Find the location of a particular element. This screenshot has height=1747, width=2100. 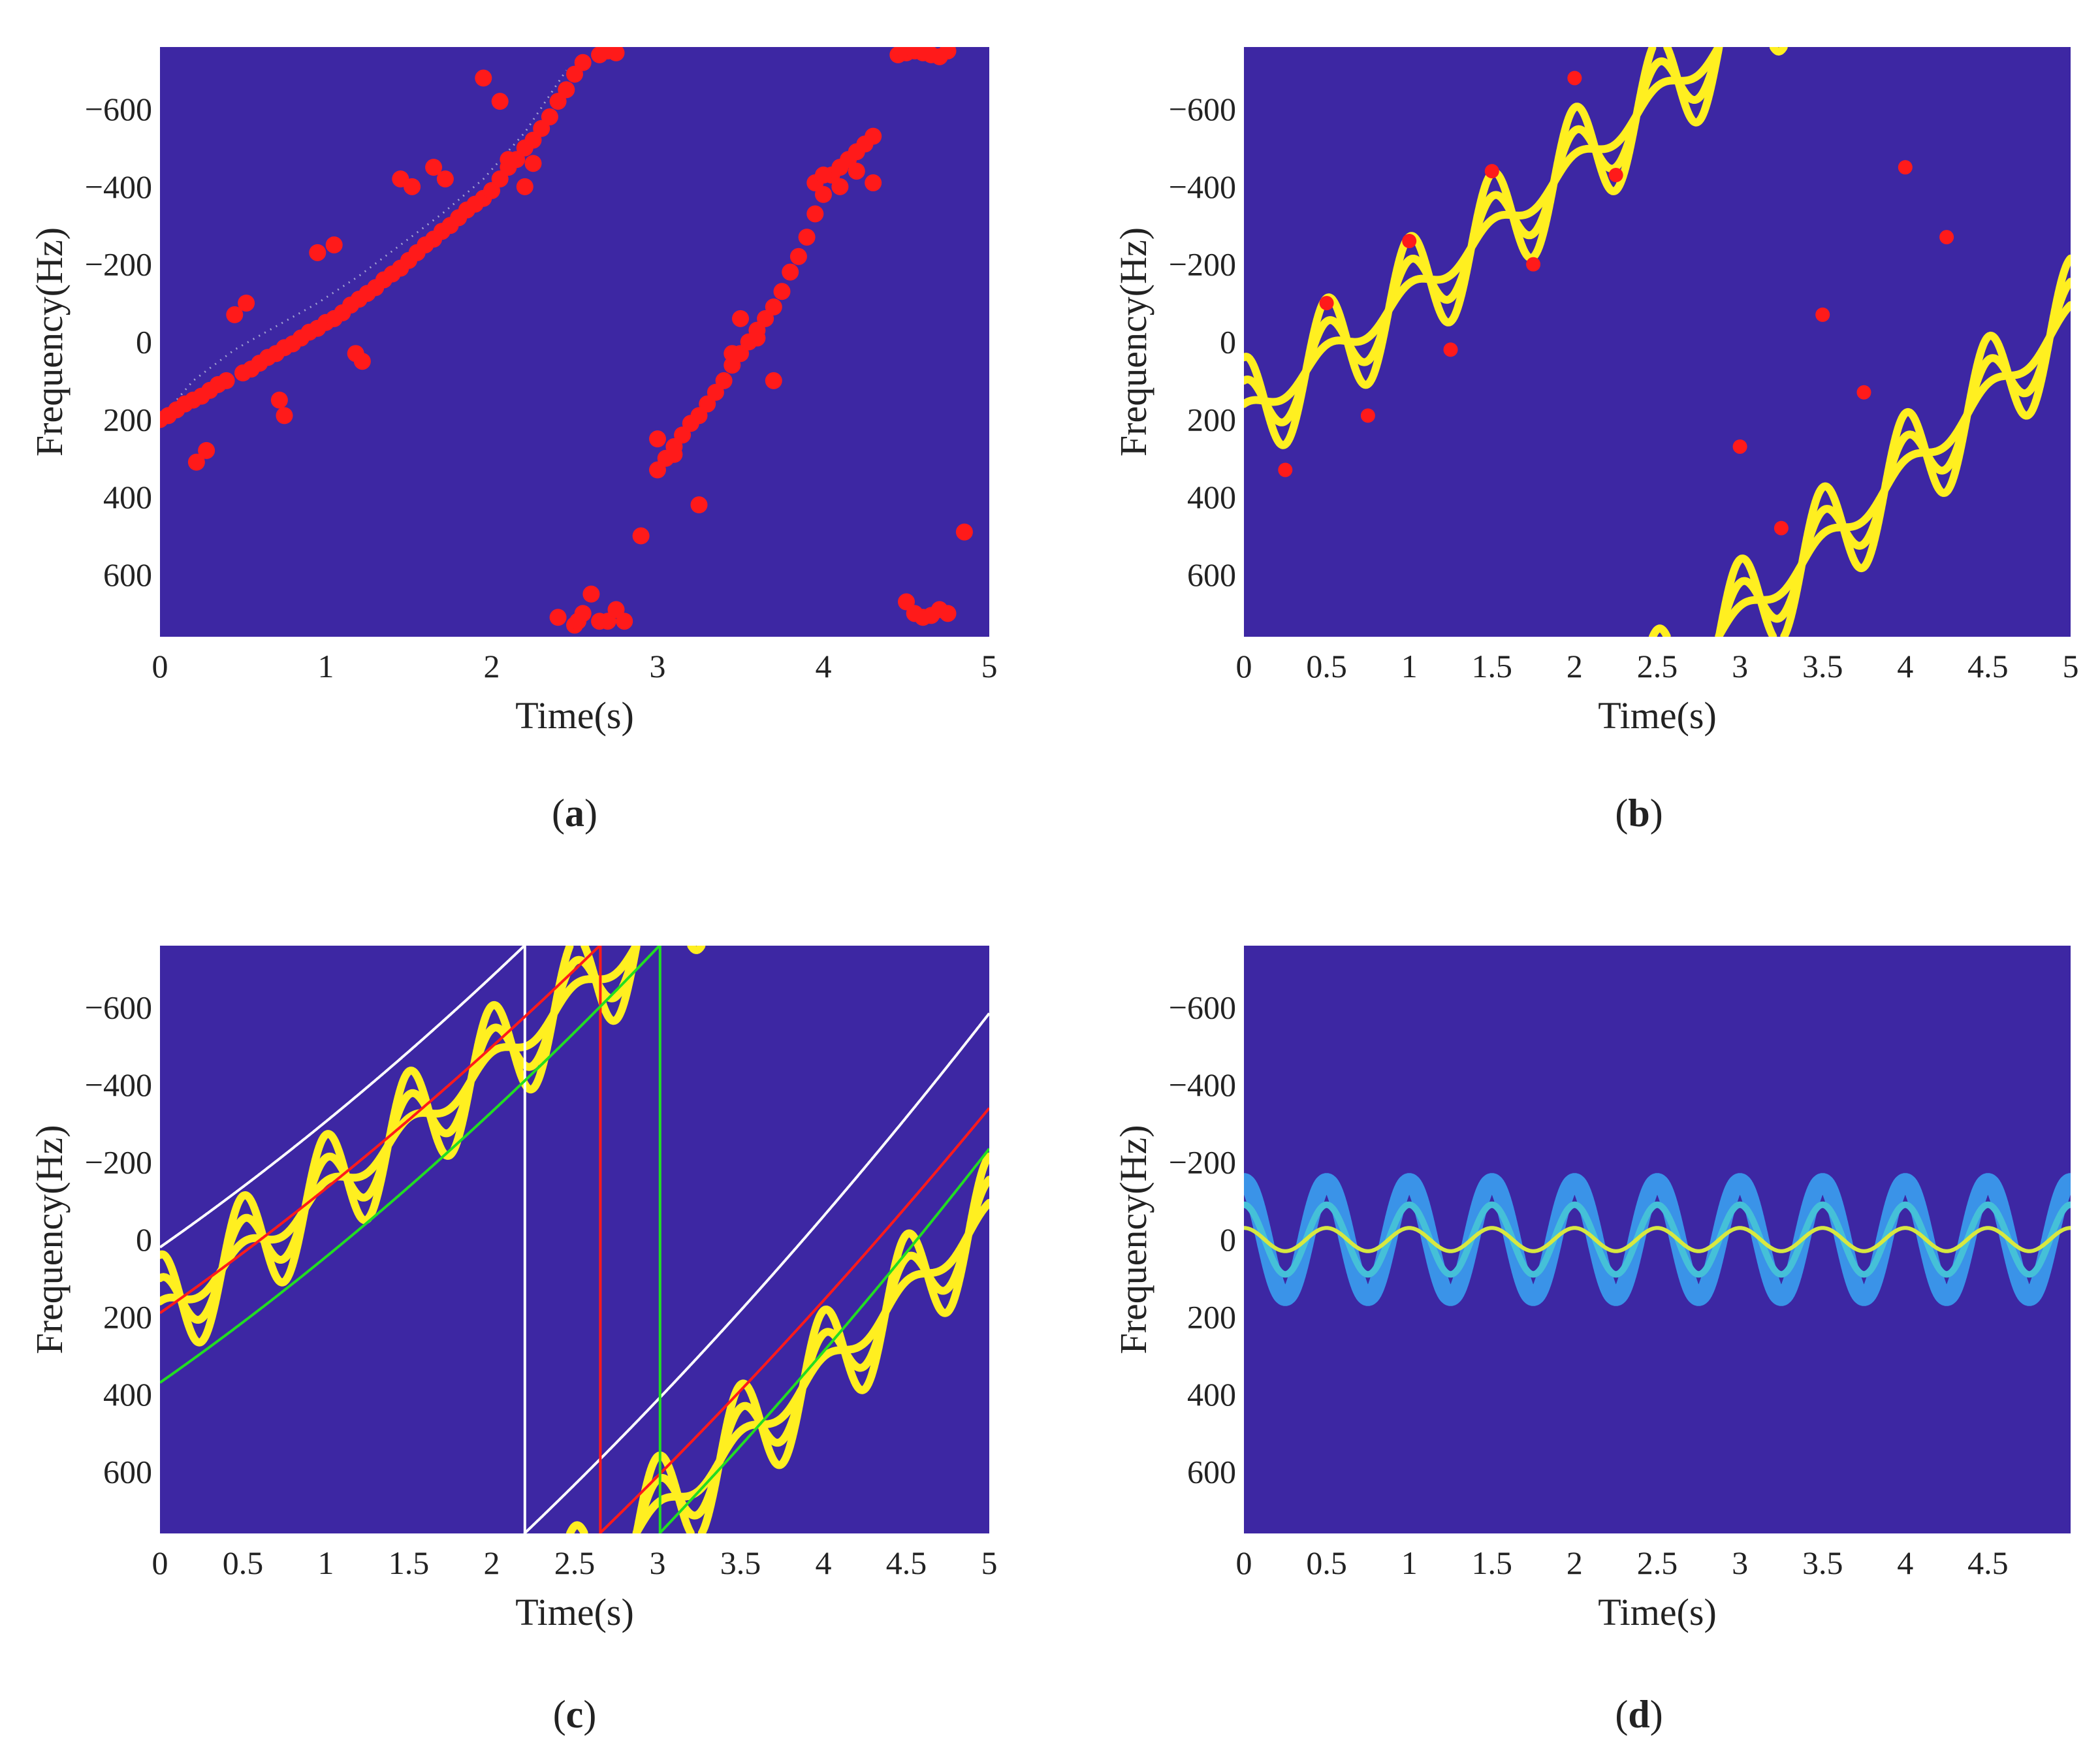

panel-label: (a) is located at coordinates (574, 813).